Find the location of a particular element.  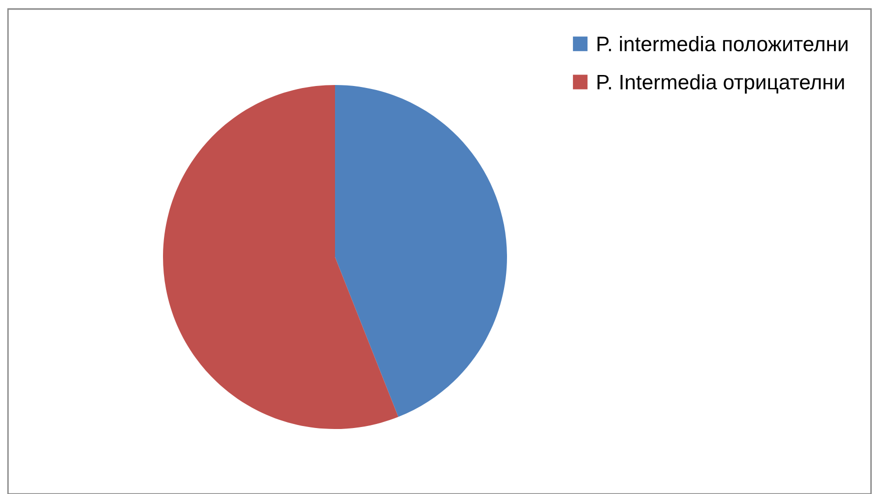

legend-label: P. intermedia положителни is located at coordinates (723, 44).